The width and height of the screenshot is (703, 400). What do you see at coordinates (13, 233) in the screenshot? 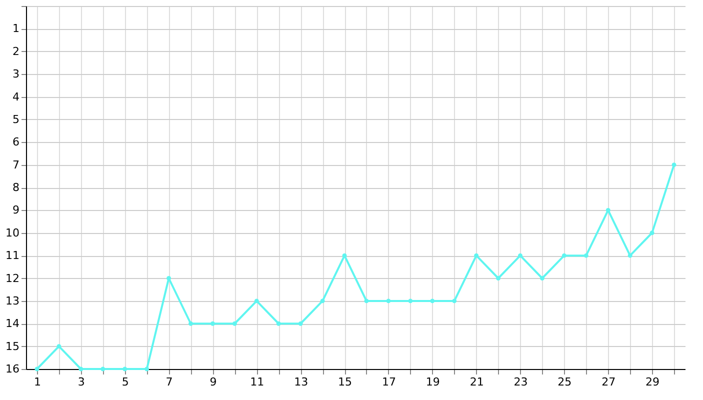
I see `y-tick-label: 10` at bounding box center [13, 233].